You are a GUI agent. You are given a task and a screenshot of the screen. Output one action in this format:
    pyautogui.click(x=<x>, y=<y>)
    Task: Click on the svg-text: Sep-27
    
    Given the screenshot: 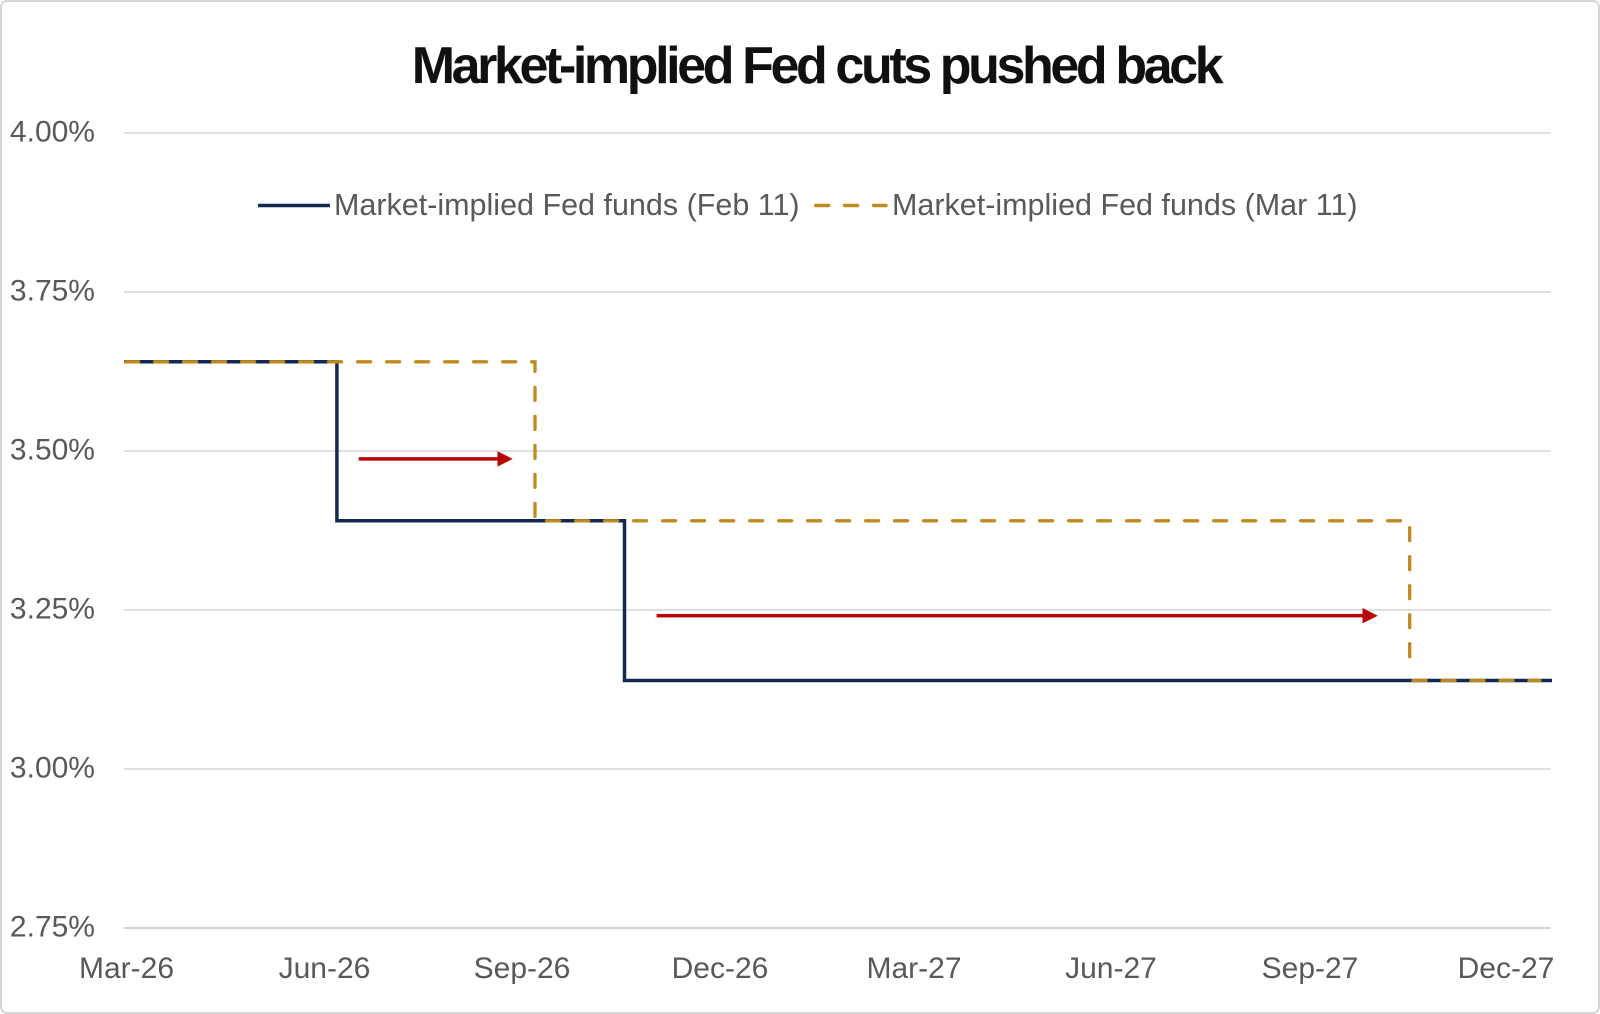 What is the action you would take?
    pyautogui.click(x=1310, y=968)
    